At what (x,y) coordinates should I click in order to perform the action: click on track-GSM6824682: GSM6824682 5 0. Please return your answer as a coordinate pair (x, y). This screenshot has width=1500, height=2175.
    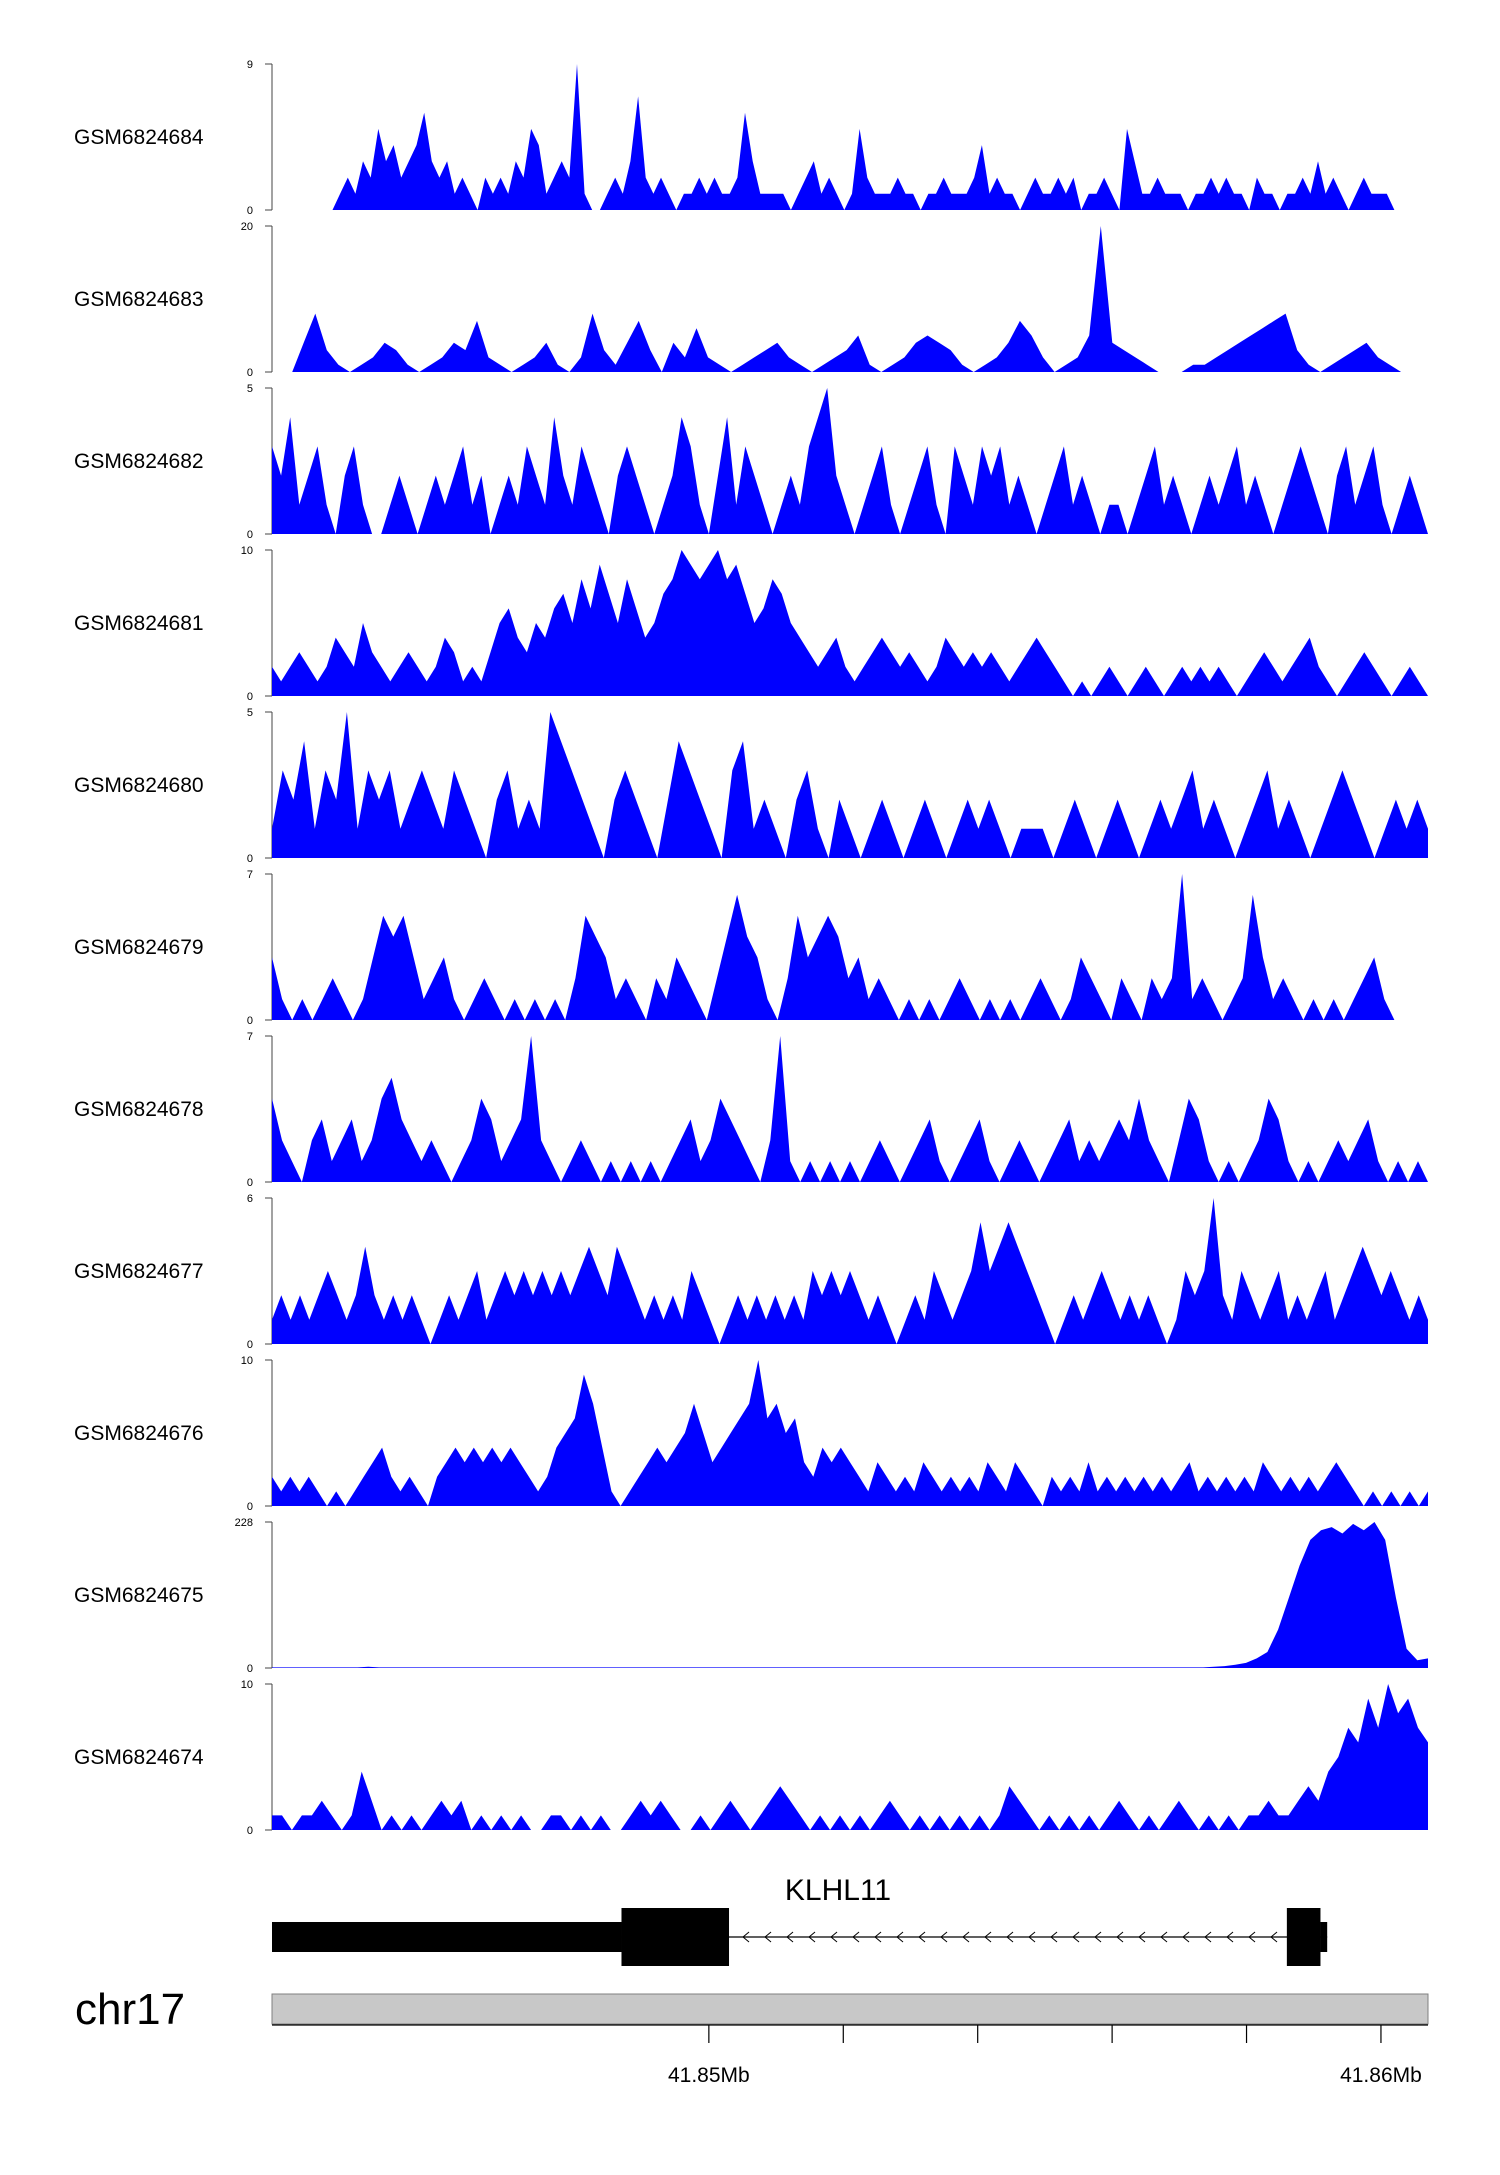
    Looking at the image, I should click on (751, 462).